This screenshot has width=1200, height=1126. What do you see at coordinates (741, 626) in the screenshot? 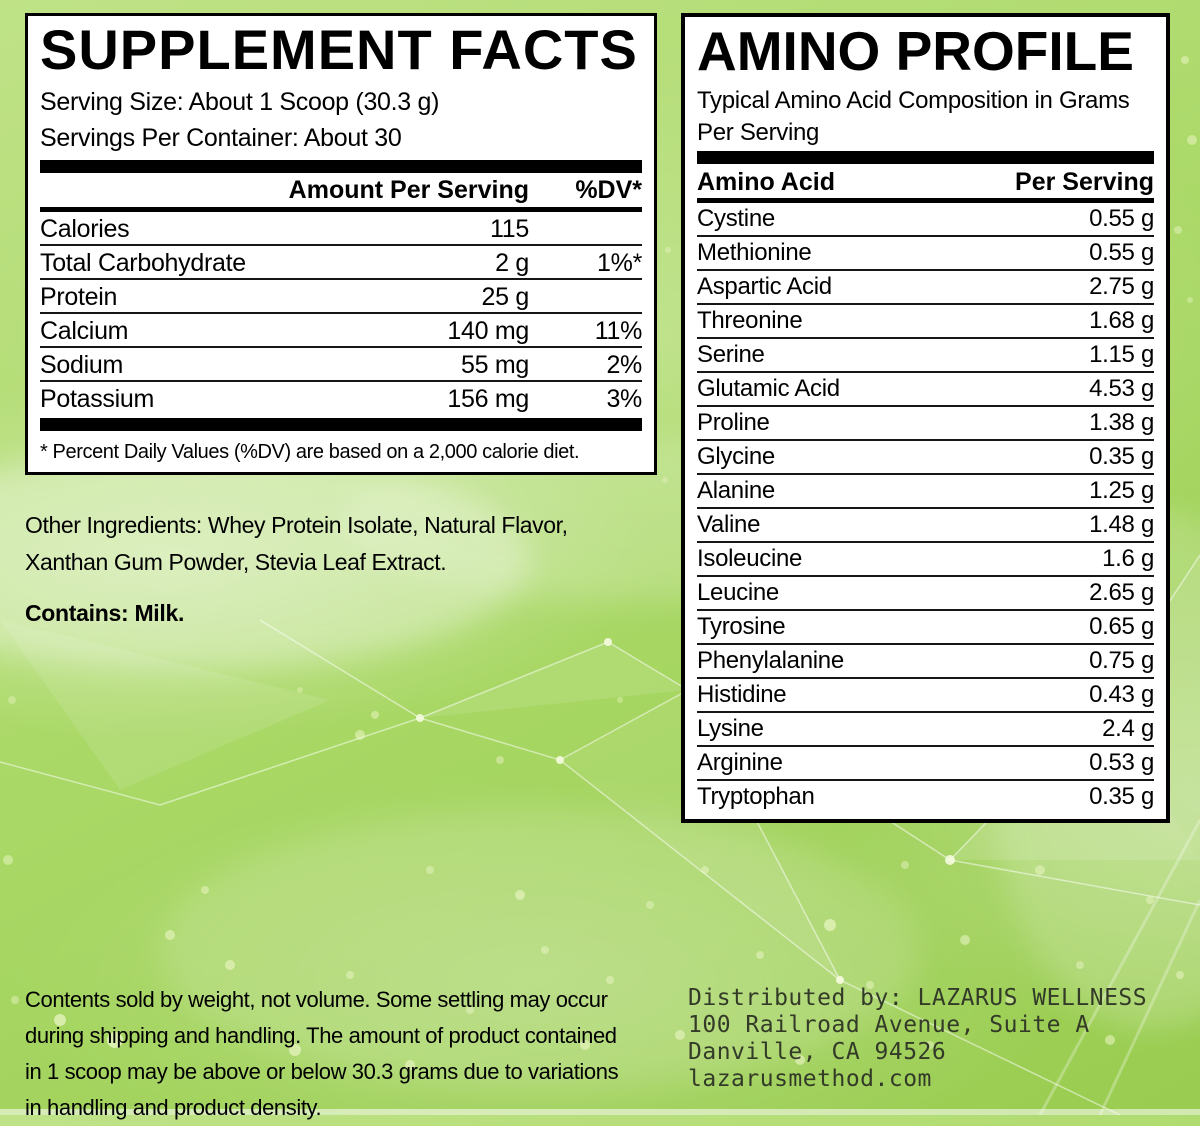
I see `amino-name: Tyrosine` at bounding box center [741, 626].